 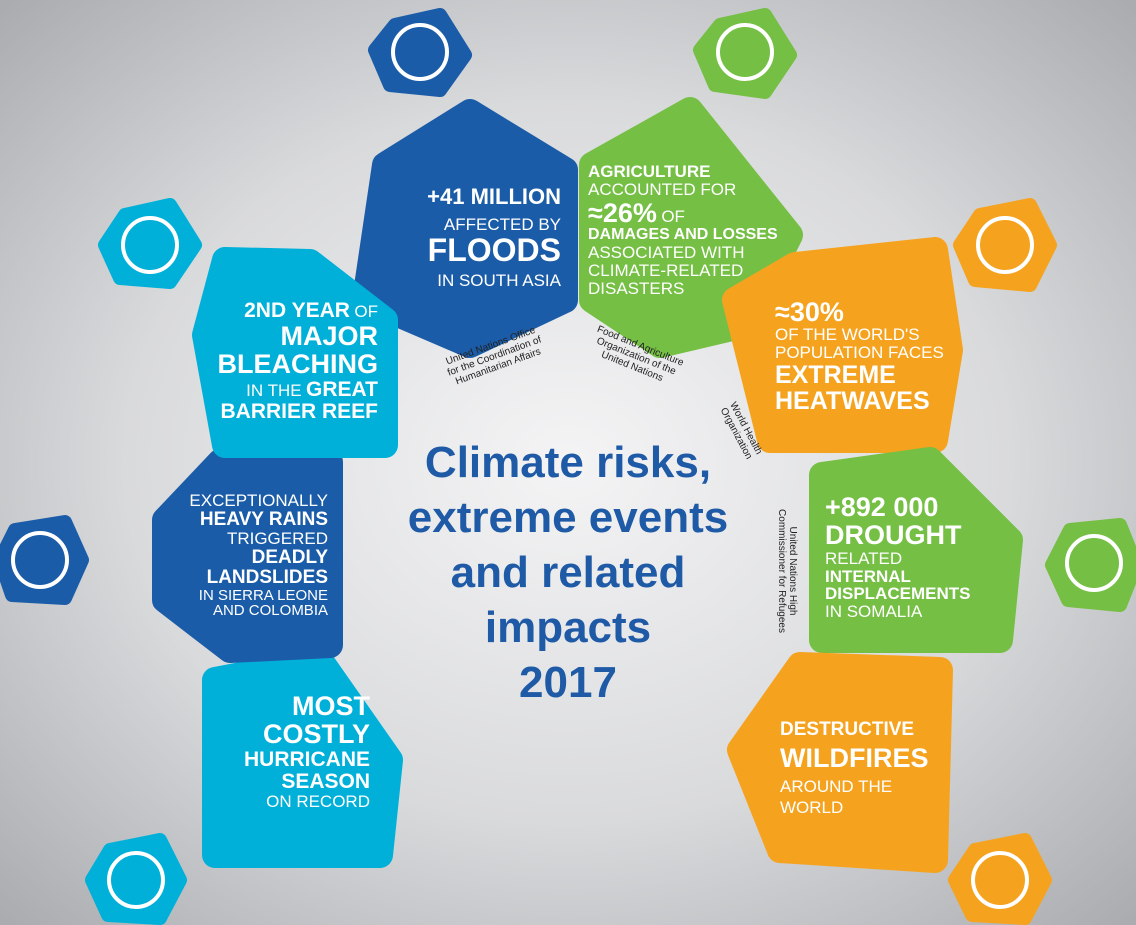 I want to click on text: IN THE, so click(x=274, y=390).